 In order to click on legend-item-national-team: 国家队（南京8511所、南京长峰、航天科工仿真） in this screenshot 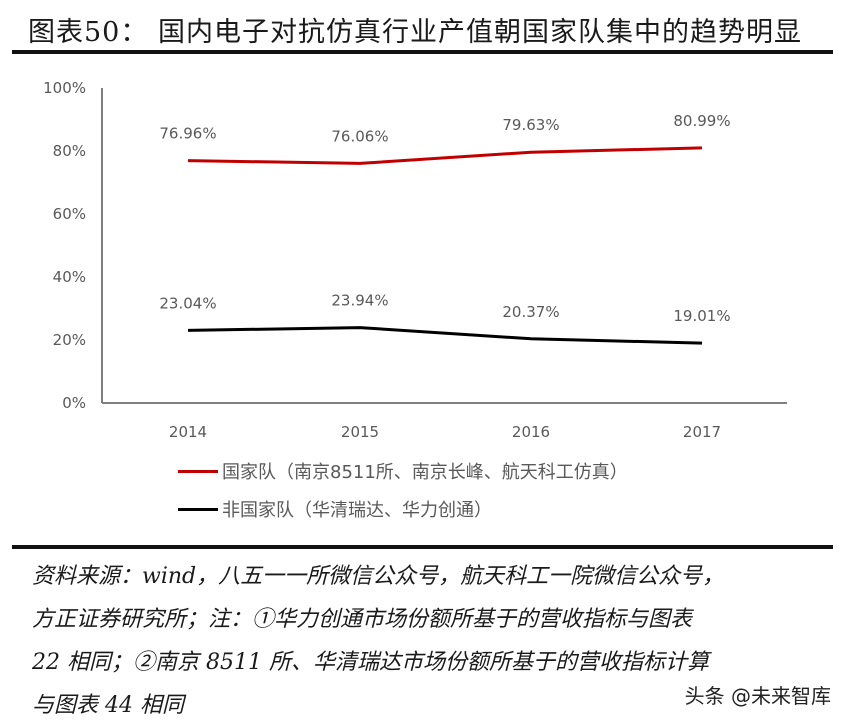, I will do `click(403, 471)`.